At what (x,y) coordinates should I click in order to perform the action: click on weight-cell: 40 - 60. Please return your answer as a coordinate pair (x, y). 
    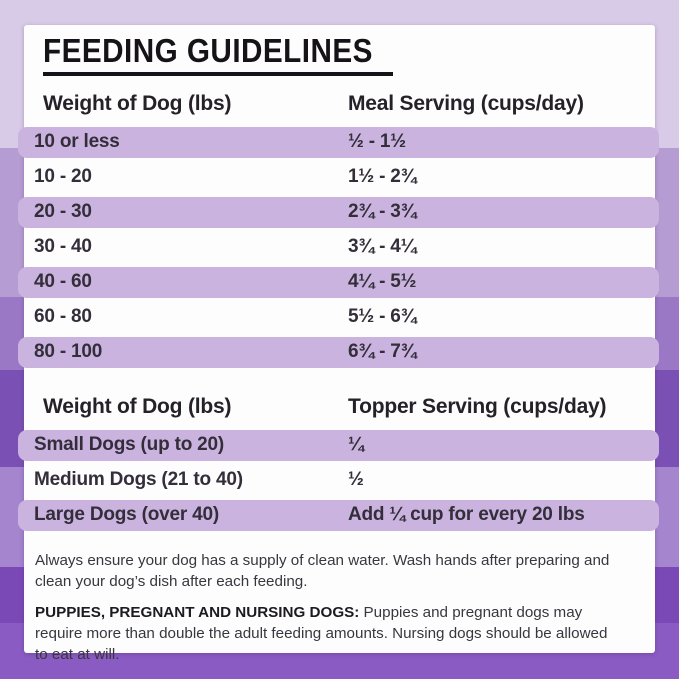
    Looking at the image, I should click on (63, 281).